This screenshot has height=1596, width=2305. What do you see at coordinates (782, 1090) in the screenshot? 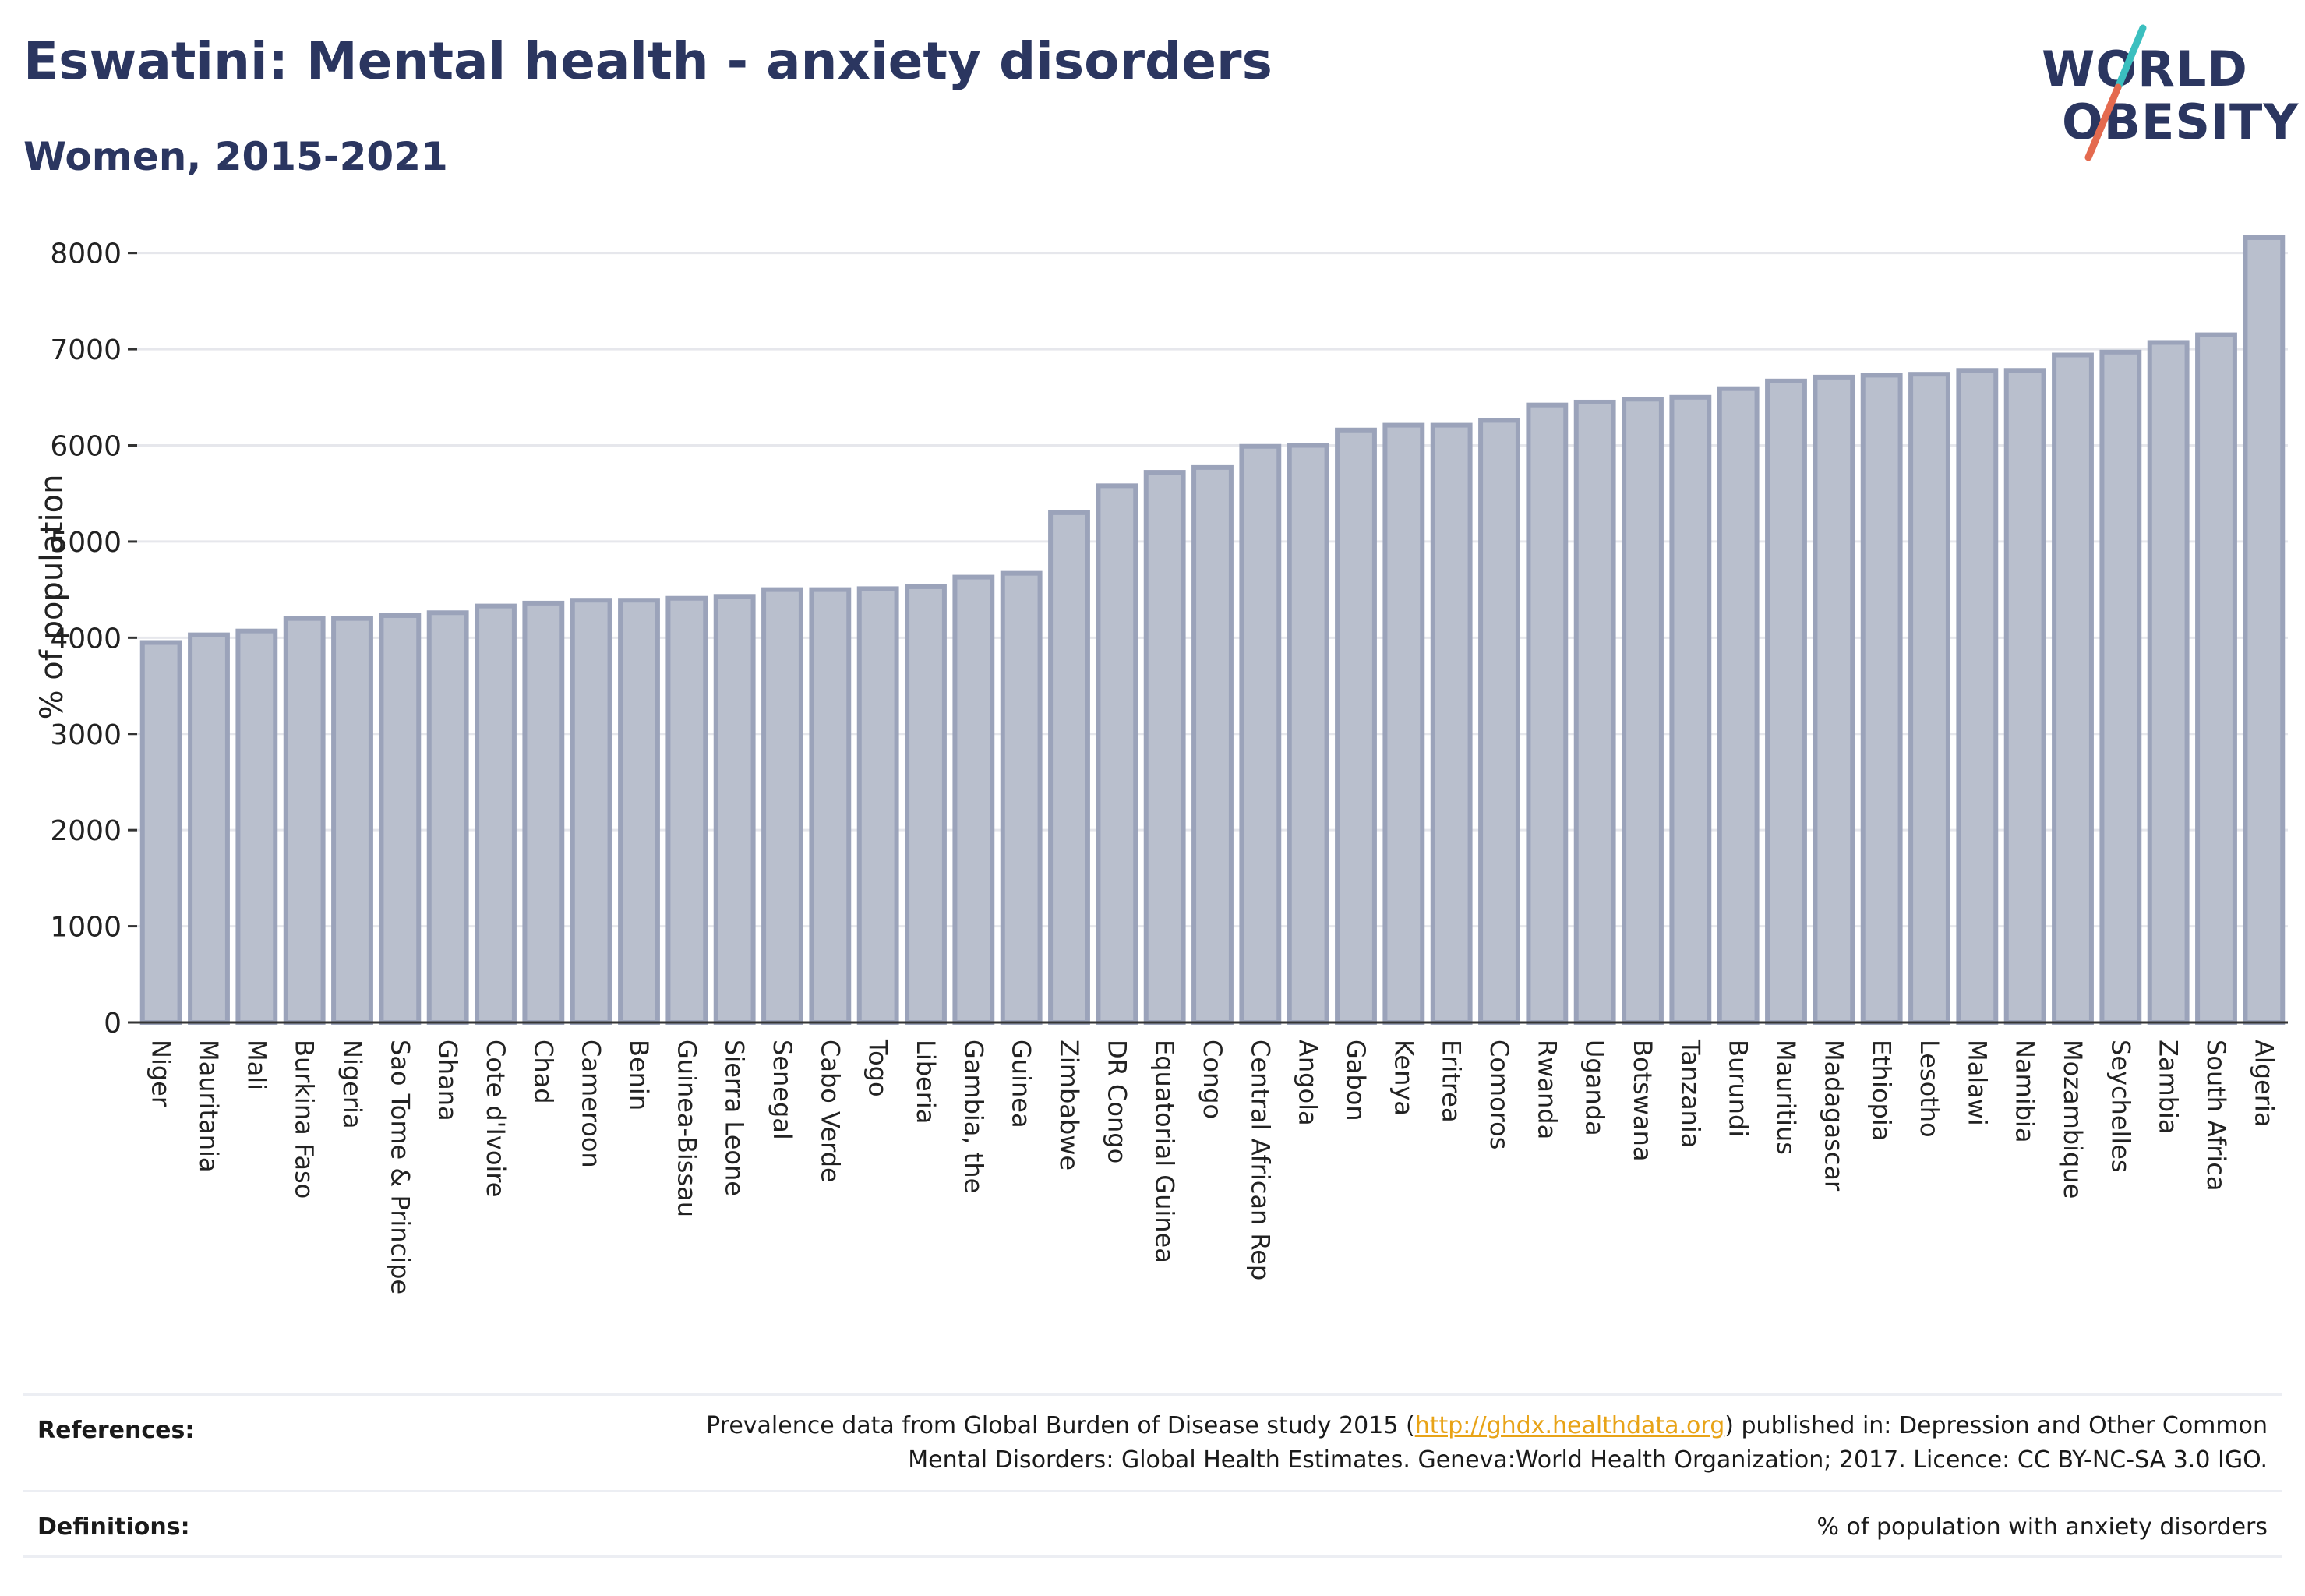
I see `x-tick-label: Senegal` at bounding box center [782, 1090].